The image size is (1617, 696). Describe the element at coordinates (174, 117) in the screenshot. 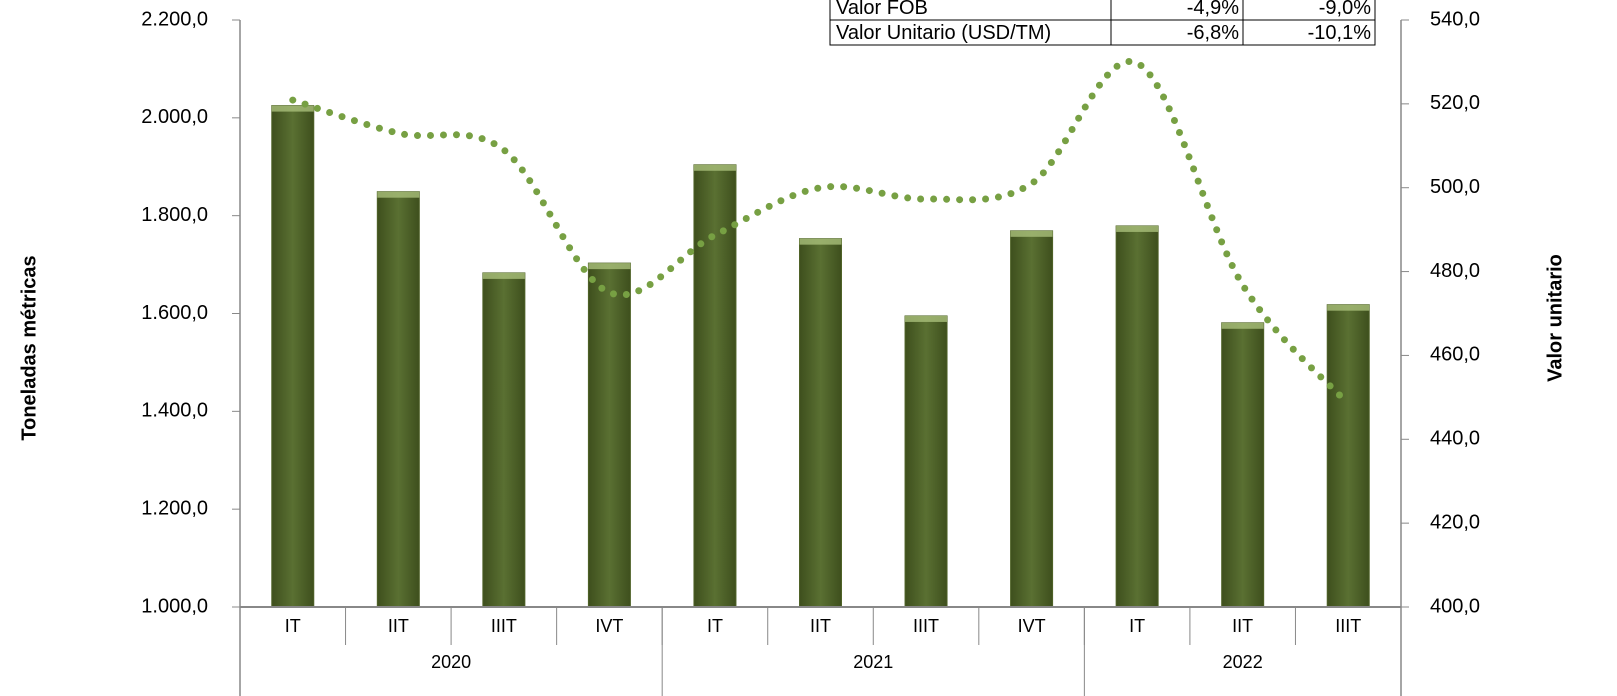

I see `y-tick-label: 2.000,0` at that location.